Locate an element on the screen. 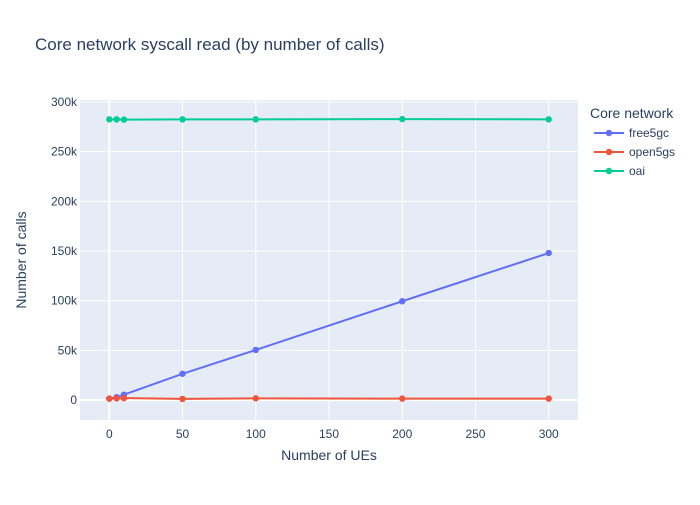 This screenshot has width=700, height=505. y-tick-label: 50k is located at coordinates (68, 350).